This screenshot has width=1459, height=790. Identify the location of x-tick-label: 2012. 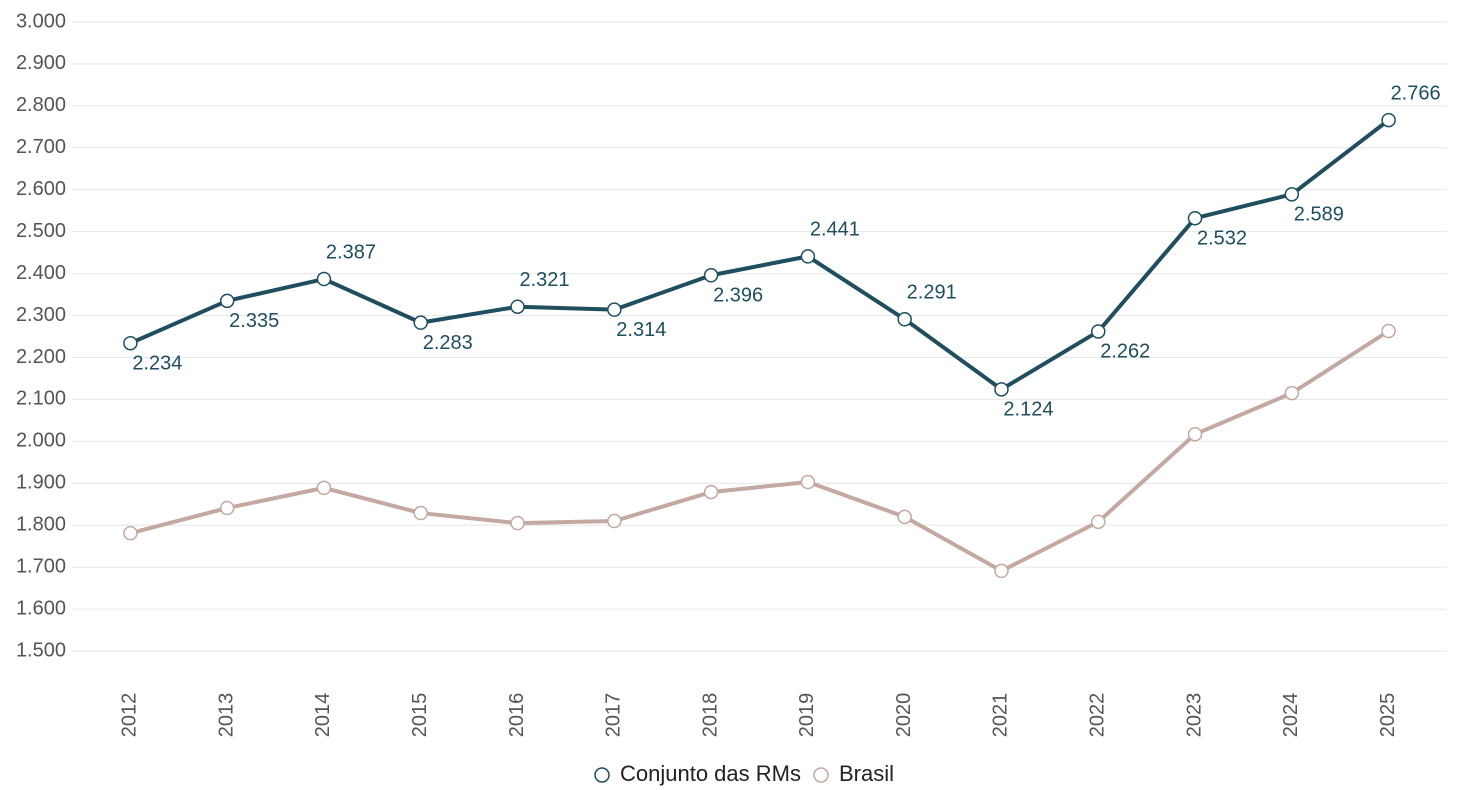
(130, 715).